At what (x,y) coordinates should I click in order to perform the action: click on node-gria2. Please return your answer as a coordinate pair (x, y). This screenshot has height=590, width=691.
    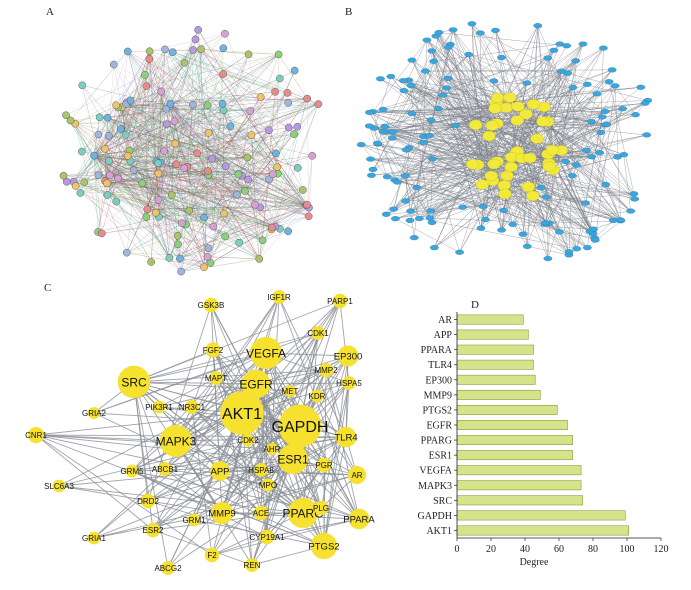
    Looking at the image, I should click on (94, 413).